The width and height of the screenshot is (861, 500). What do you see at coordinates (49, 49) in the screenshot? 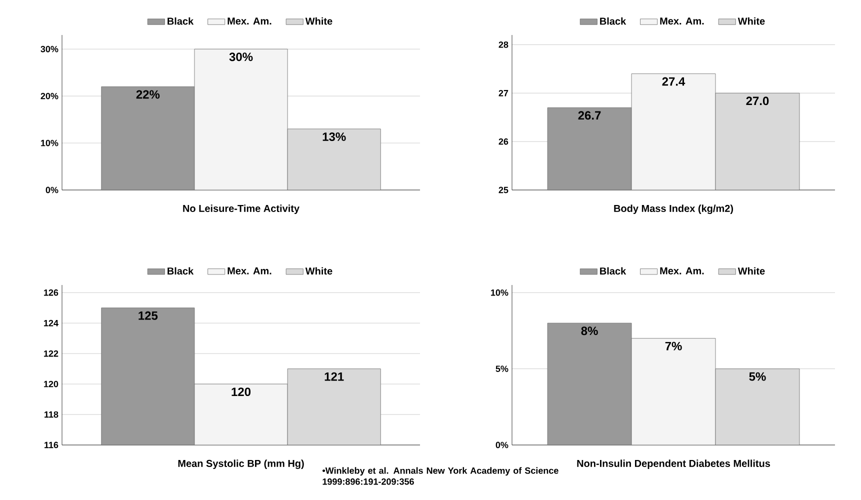
I see `y-tick-label: 30%` at bounding box center [49, 49].